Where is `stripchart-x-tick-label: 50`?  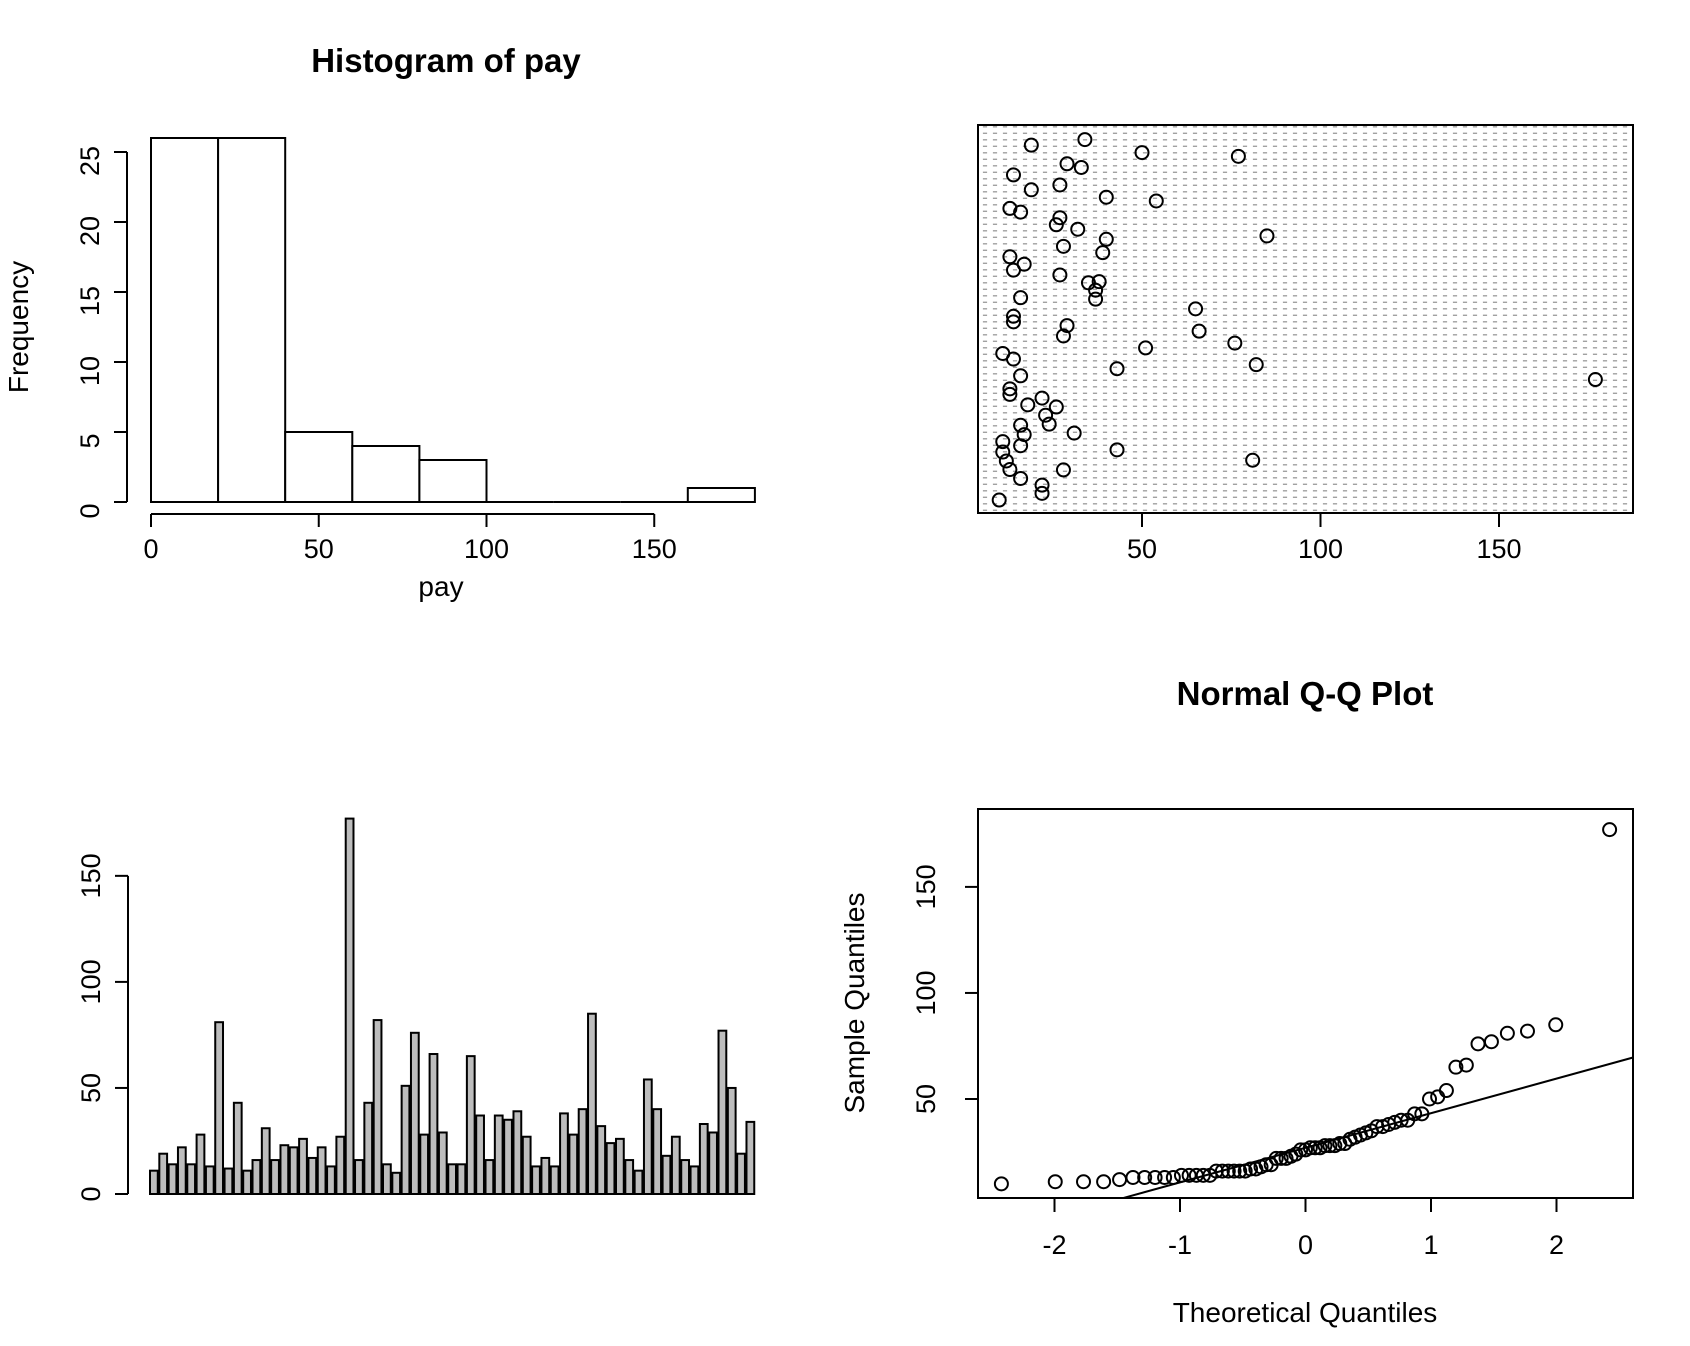
stripchart-x-tick-label: 50 is located at coordinates (1142, 549).